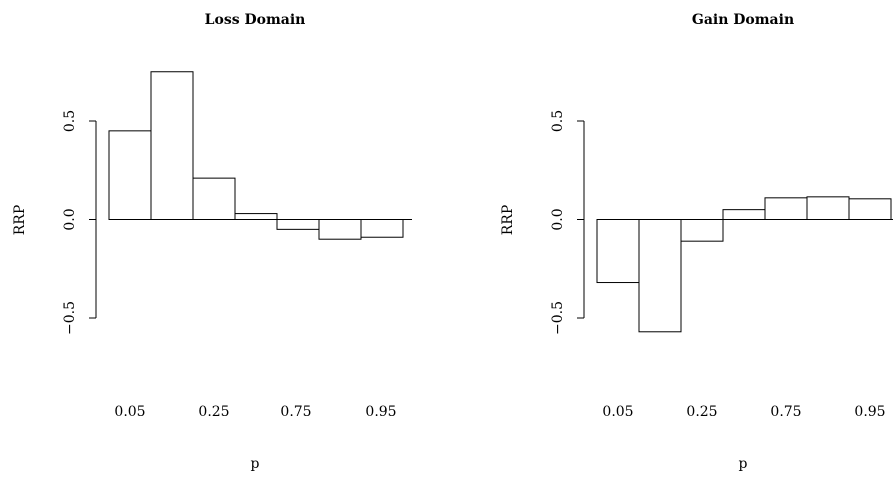 The width and height of the screenshot is (896, 477). I want to click on chart-title: Gain Domain, so click(743, 20).